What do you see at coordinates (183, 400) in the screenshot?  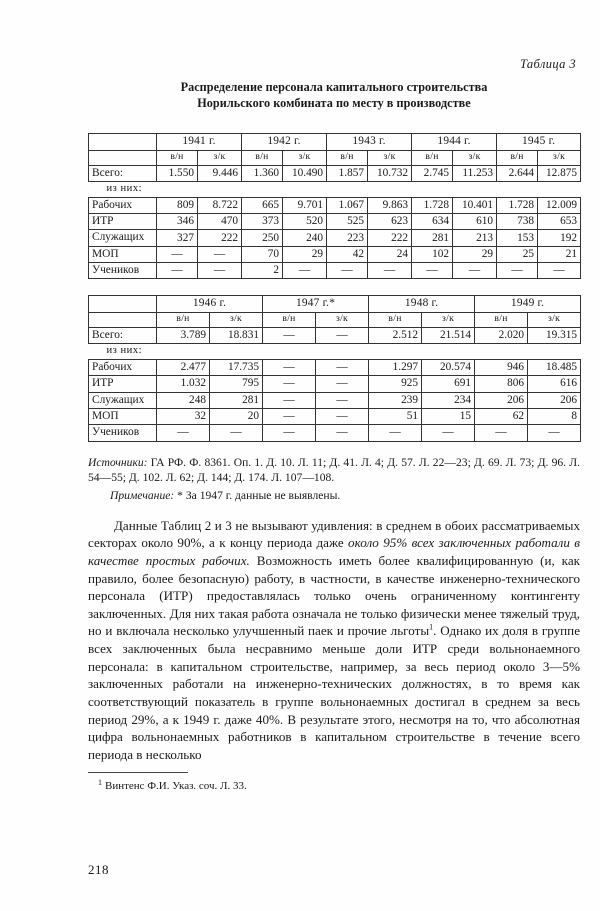 I see `table-2-r2-c0: 248` at bounding box center [183, 400].